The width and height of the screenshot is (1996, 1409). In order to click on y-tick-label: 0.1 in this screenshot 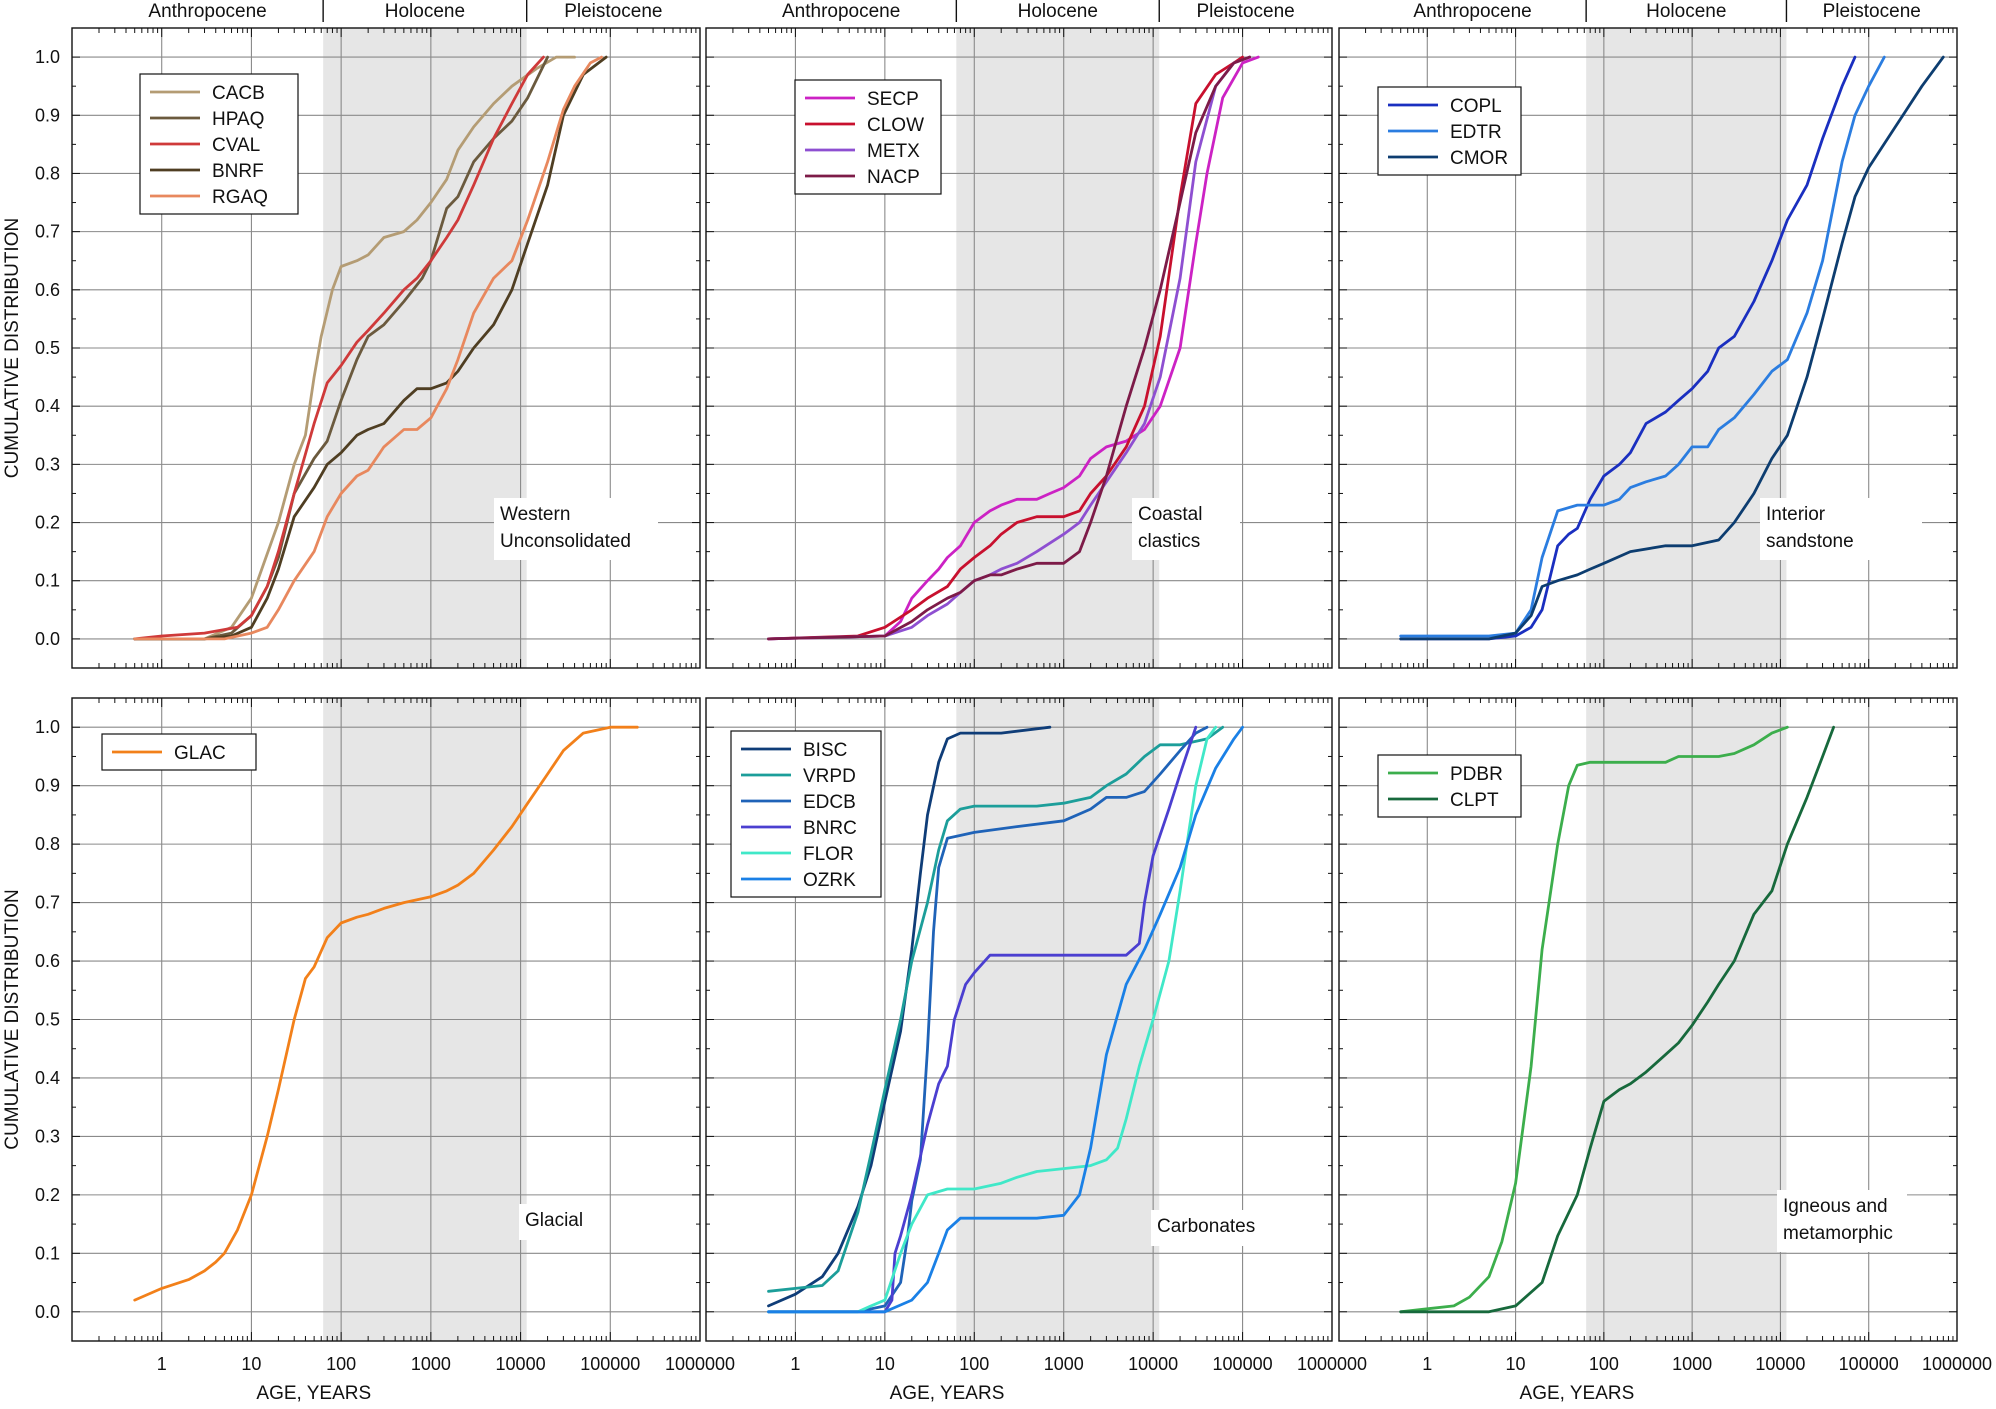, I will do `click(47, 581)`.